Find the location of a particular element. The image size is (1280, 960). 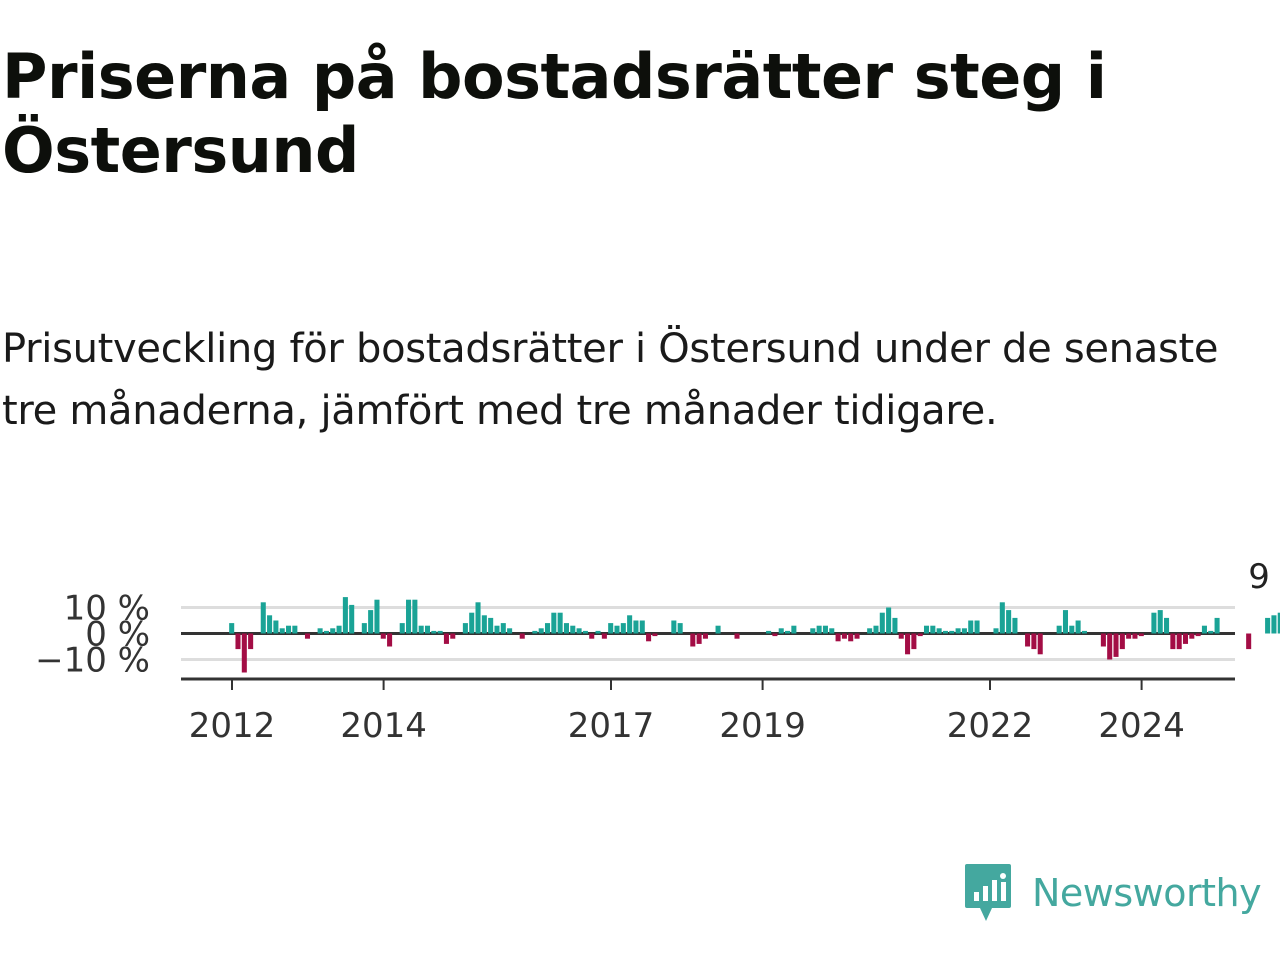

x-tick-label: 2017 is located at coordinates (611, 726).